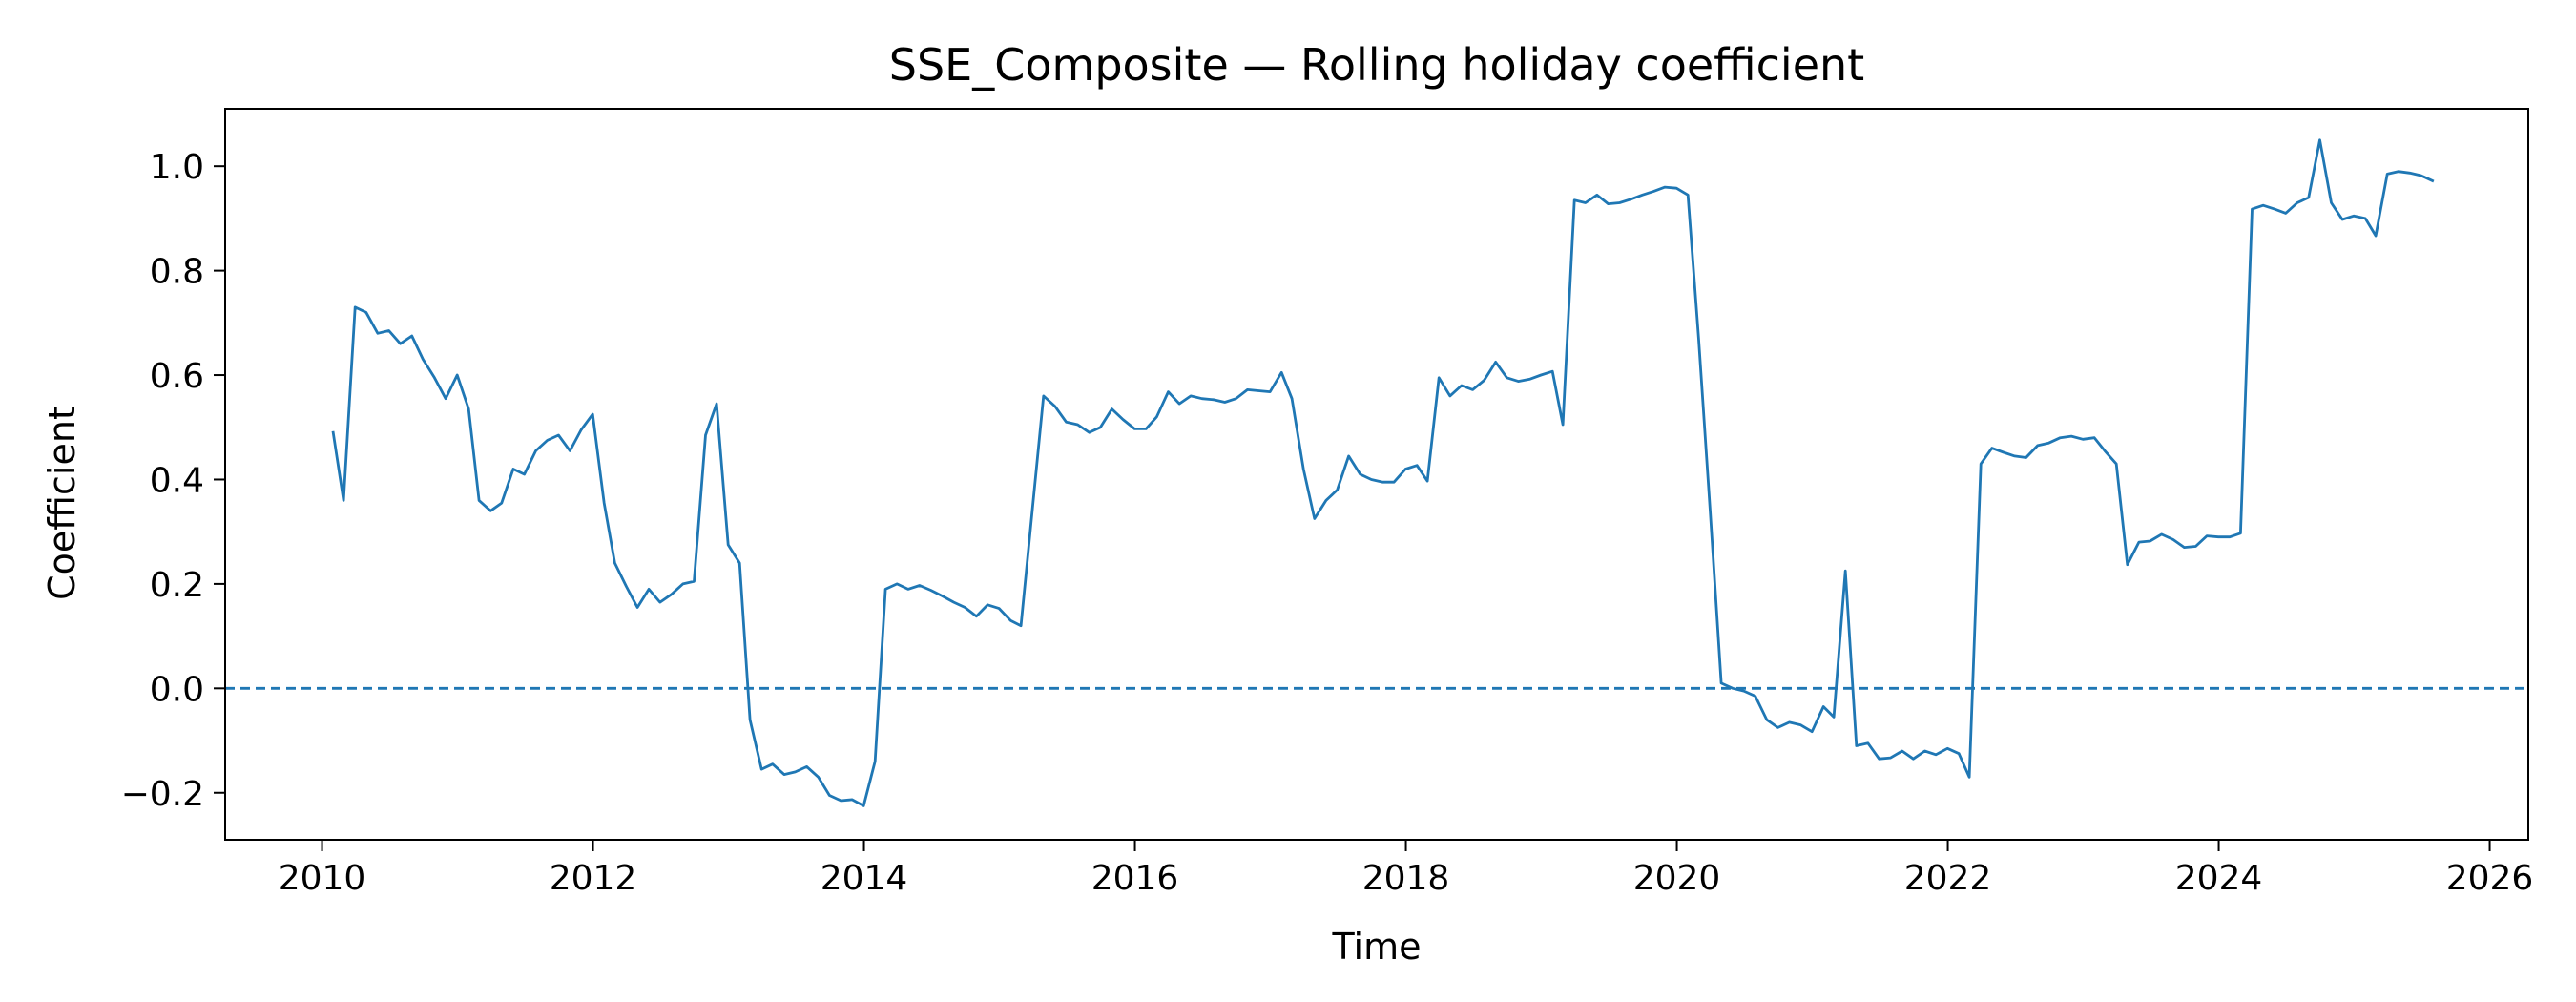  What do you see at coordinates (1135, 878) in the screenshot?
I see `x-tick-label-3: 2016` at bounding box center [1135, 878].